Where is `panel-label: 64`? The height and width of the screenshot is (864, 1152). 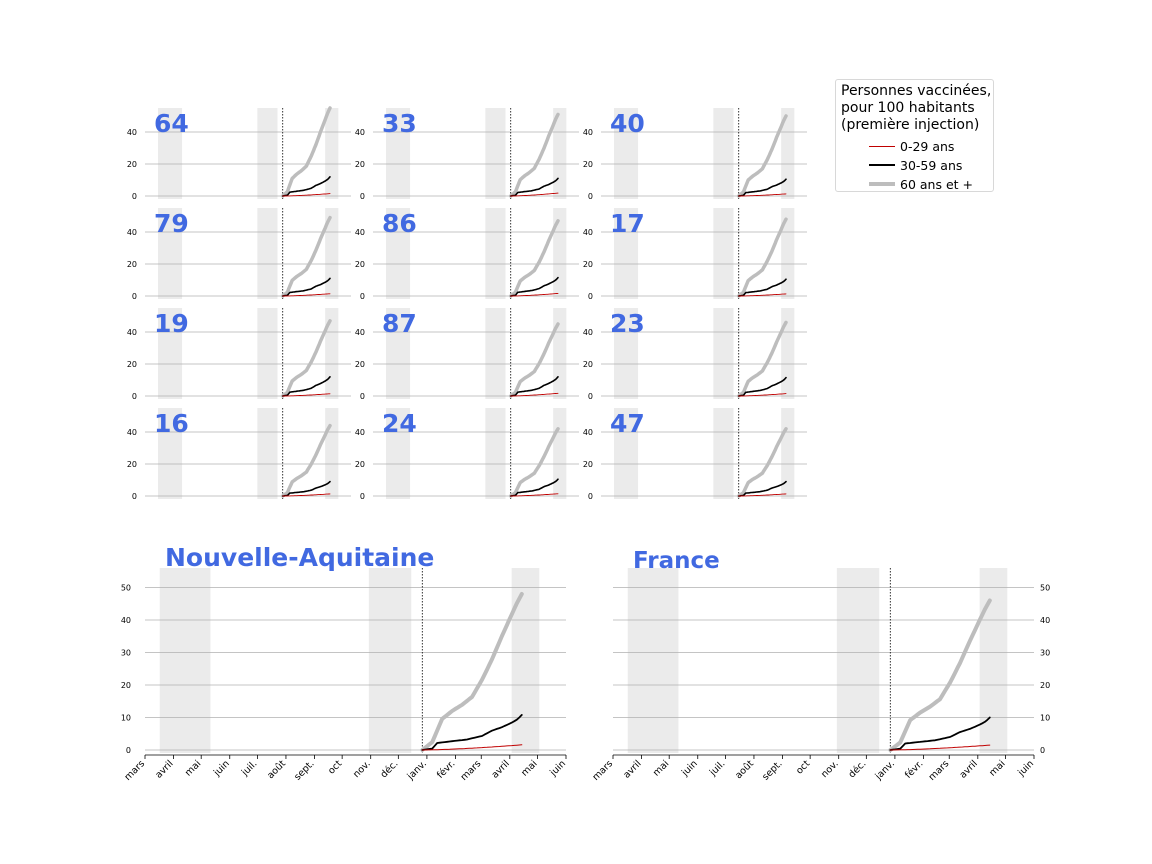
panel-label: 64 is located at coordinates (171, 123).